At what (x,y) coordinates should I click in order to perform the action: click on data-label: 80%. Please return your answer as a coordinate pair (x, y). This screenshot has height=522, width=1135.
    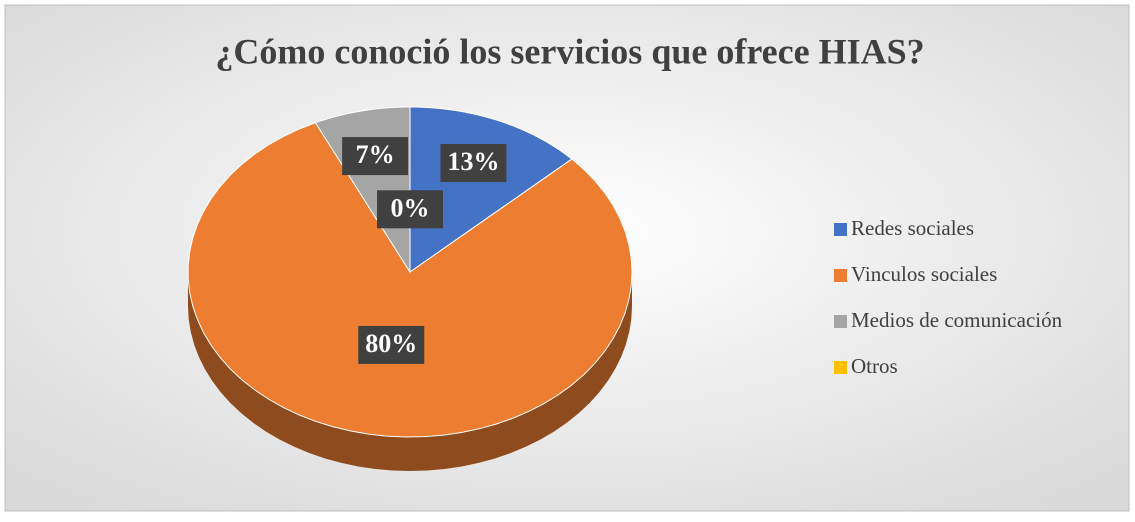
    Looking at the image, I should click on (391, 343).